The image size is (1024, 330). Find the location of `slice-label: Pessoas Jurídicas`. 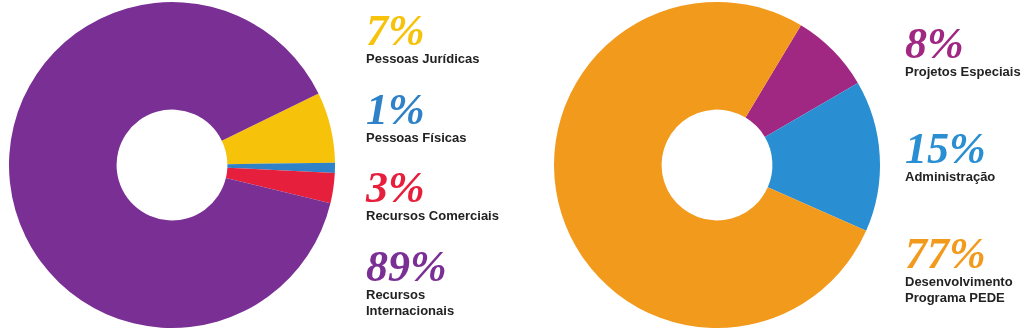

slice-label: Pessoas Jurídicas is located at coordinates (423, 59).